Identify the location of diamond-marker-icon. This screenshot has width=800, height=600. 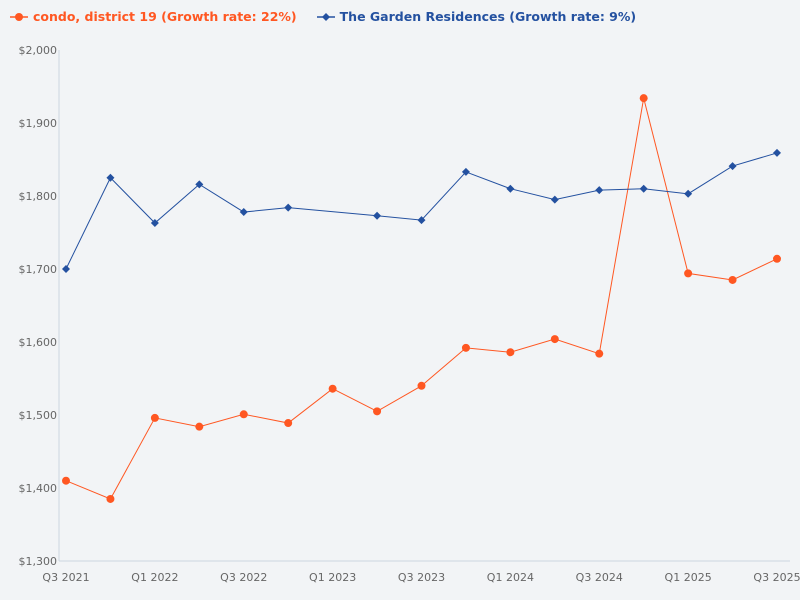
(325, 16).